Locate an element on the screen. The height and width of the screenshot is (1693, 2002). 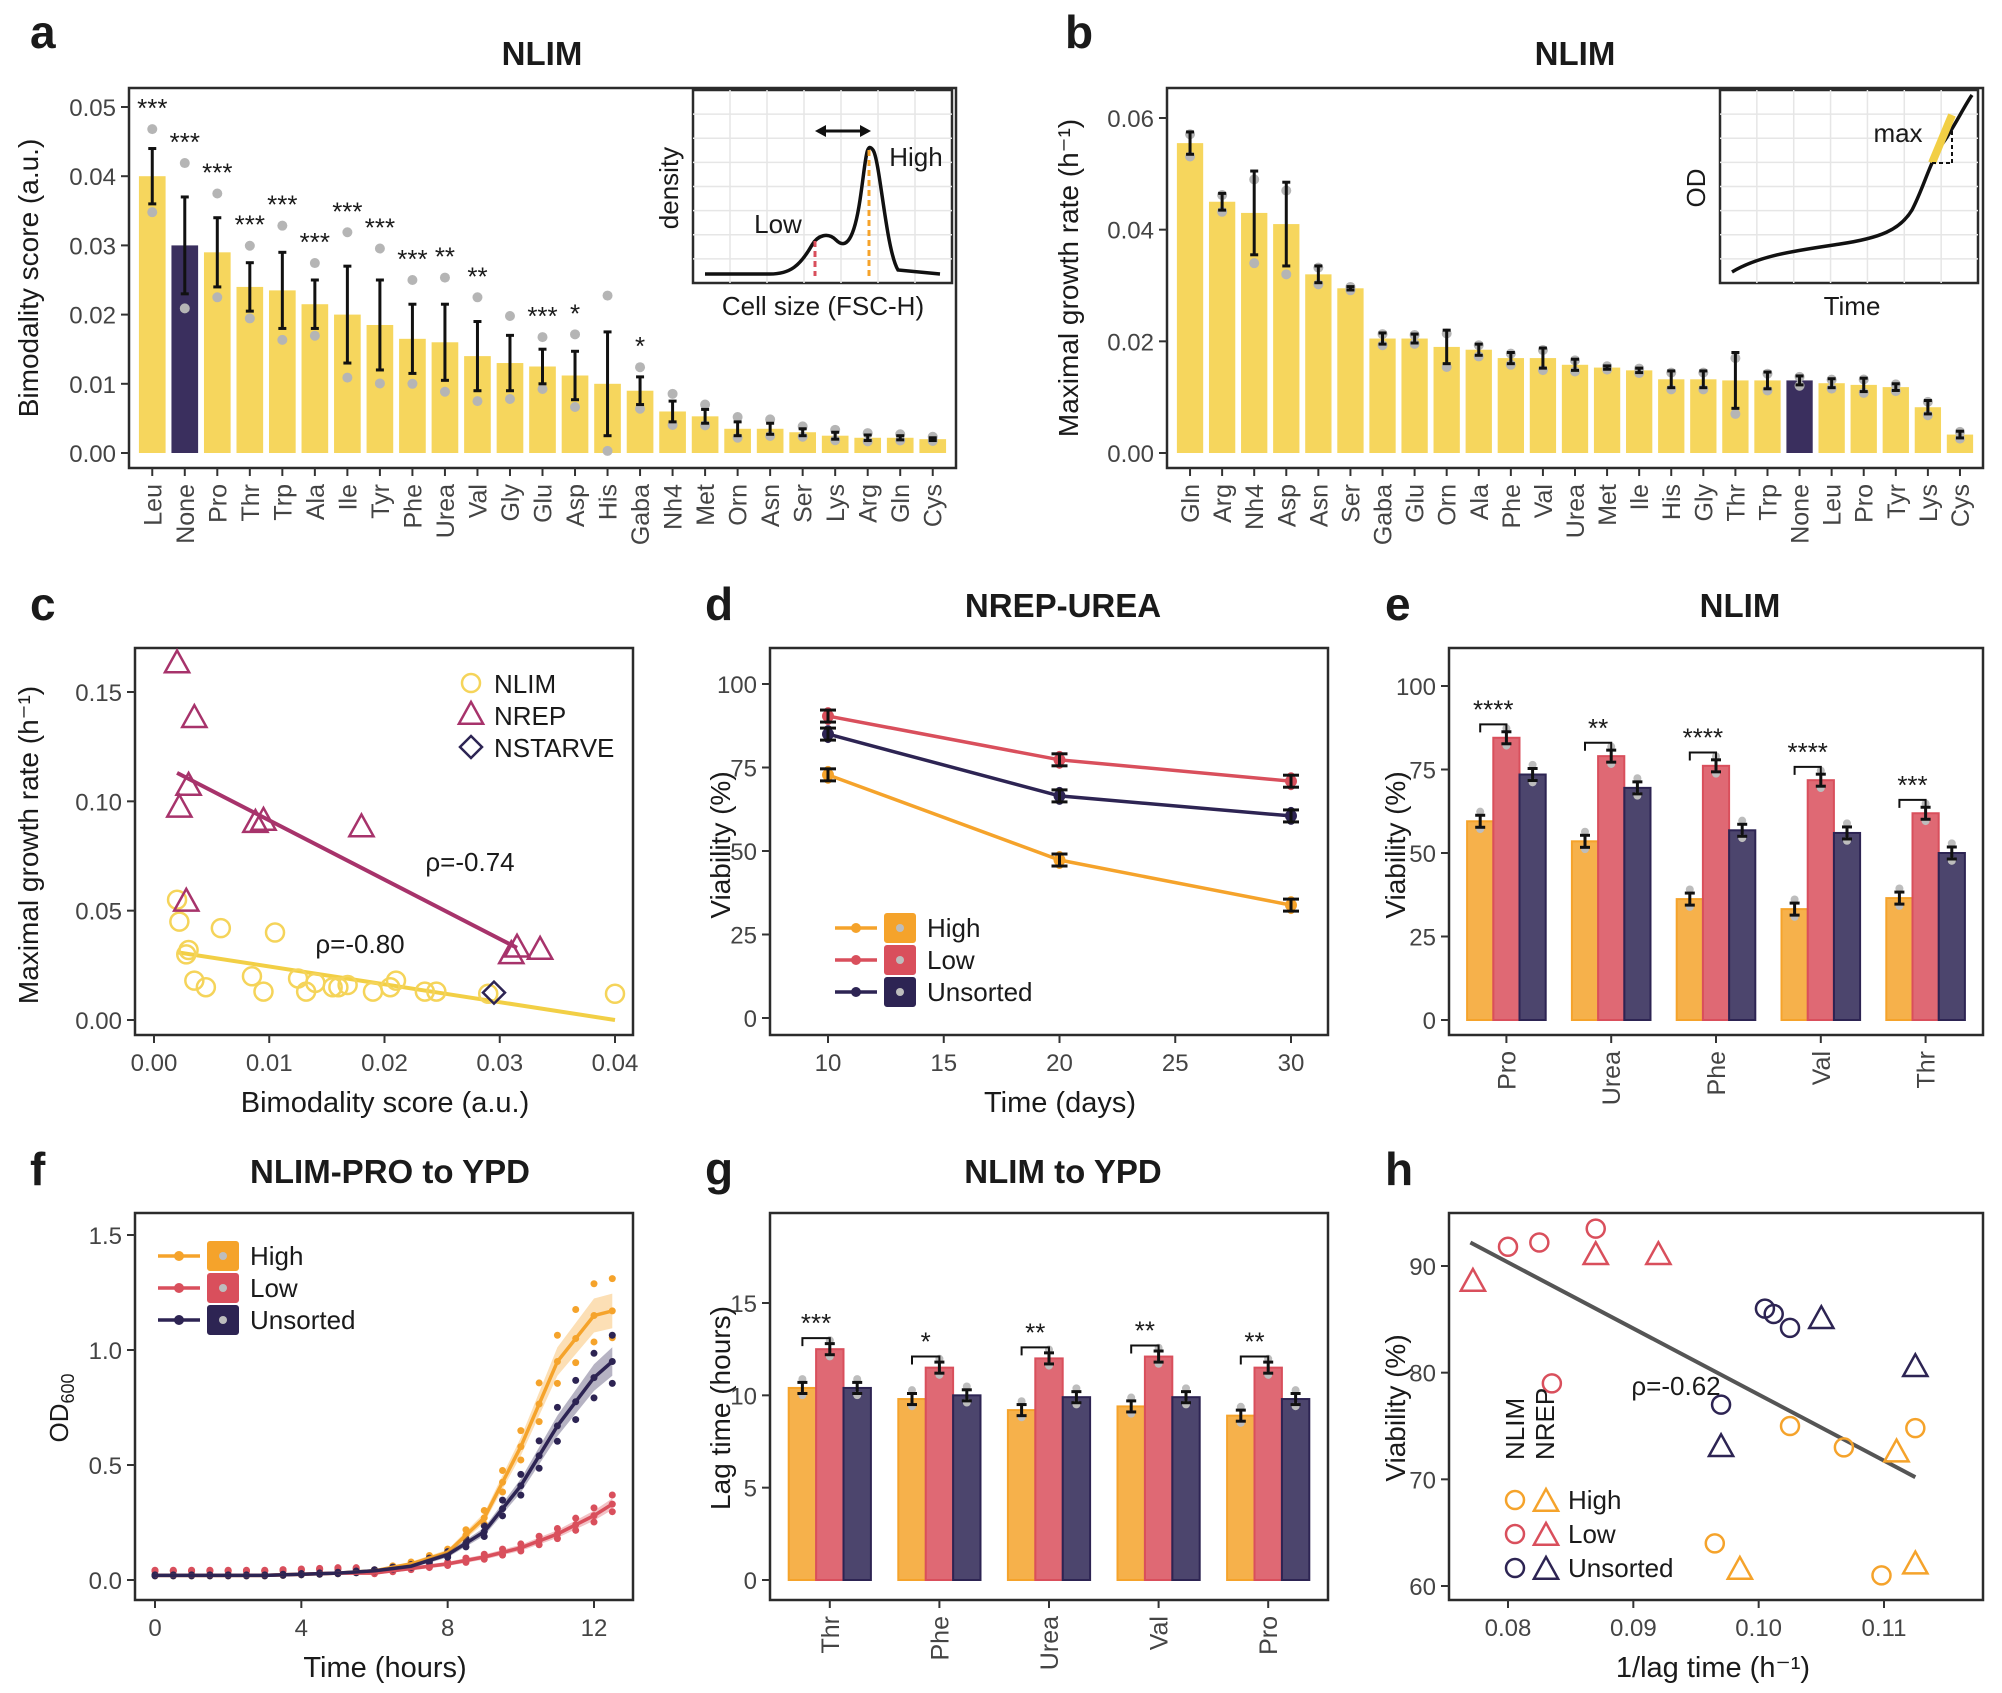
point-unsorted-nlim is located at coordinates (1790, 1328).